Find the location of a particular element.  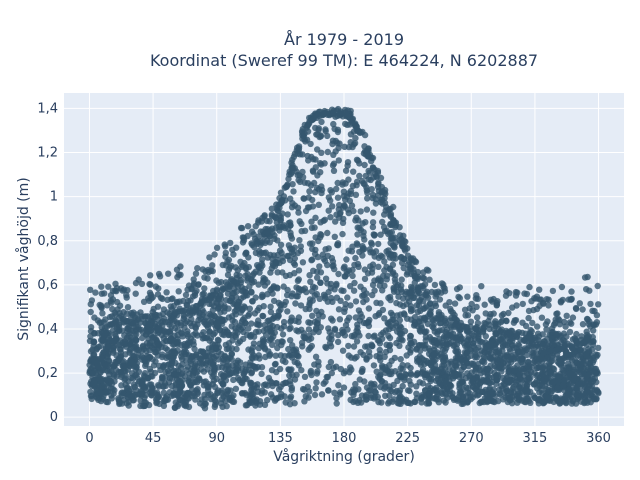

y-axis-ticks: 0 0,2 0,4 0,6 0,8 1 1,2 1,4 is located at coordinates (47, 263).